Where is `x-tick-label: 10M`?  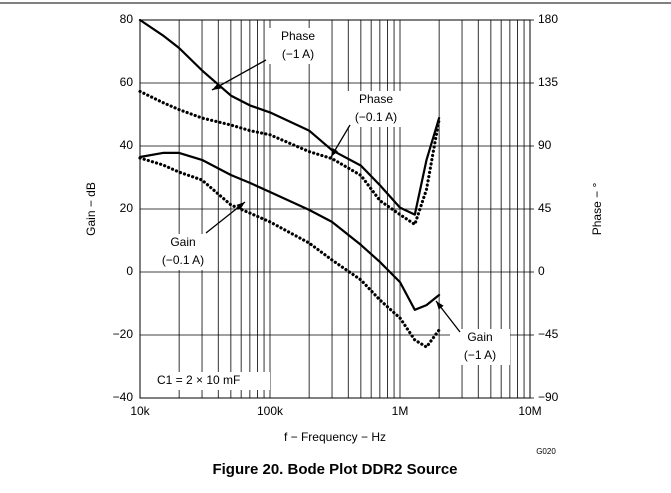 x-tick-label: 10M is located at coordinates (529, 411).